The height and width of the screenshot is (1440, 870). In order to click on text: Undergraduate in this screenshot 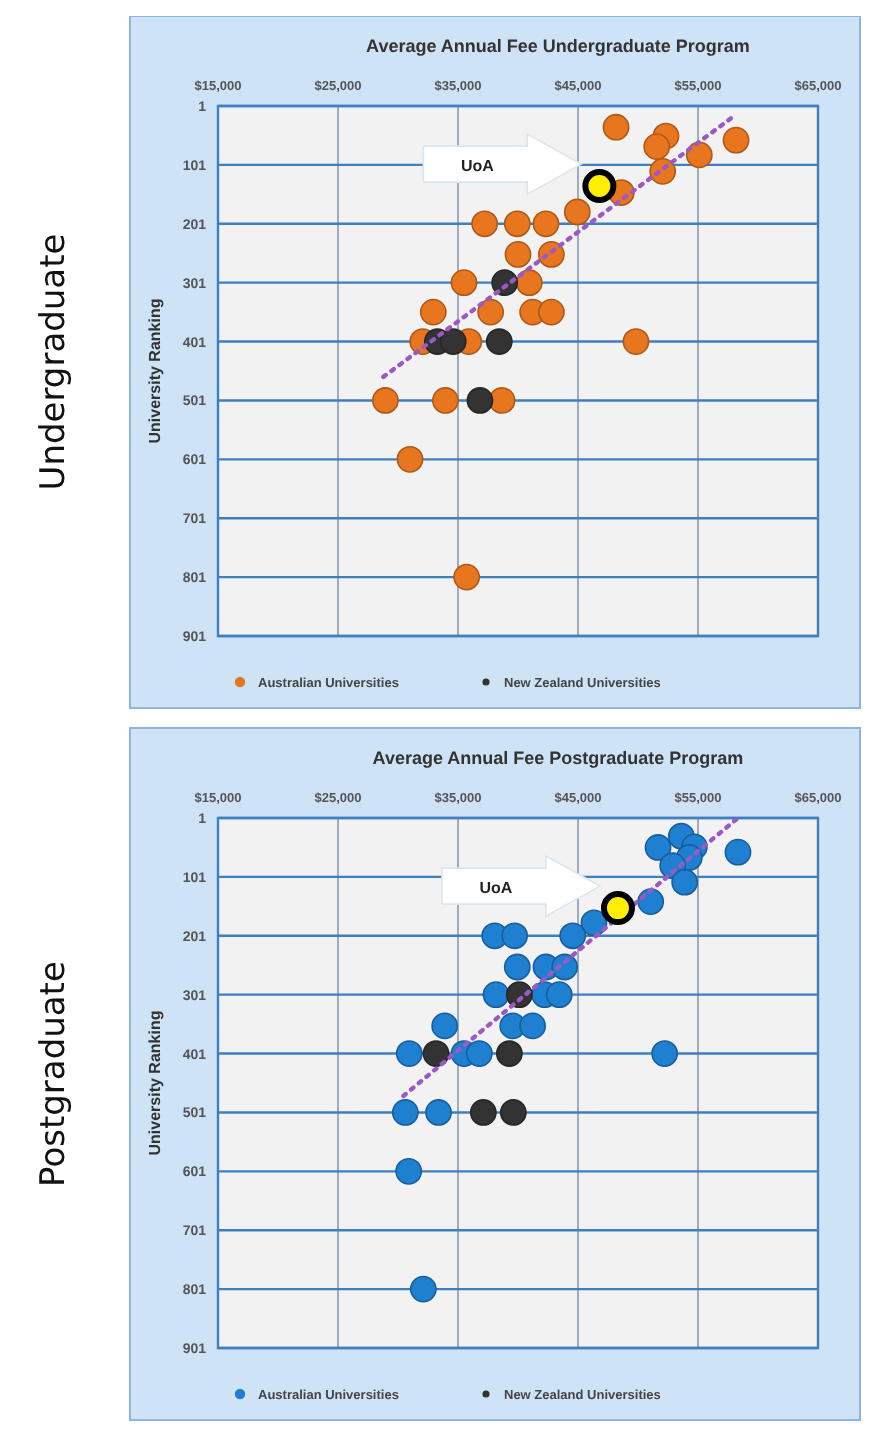, I will do `click(54, 362)`.